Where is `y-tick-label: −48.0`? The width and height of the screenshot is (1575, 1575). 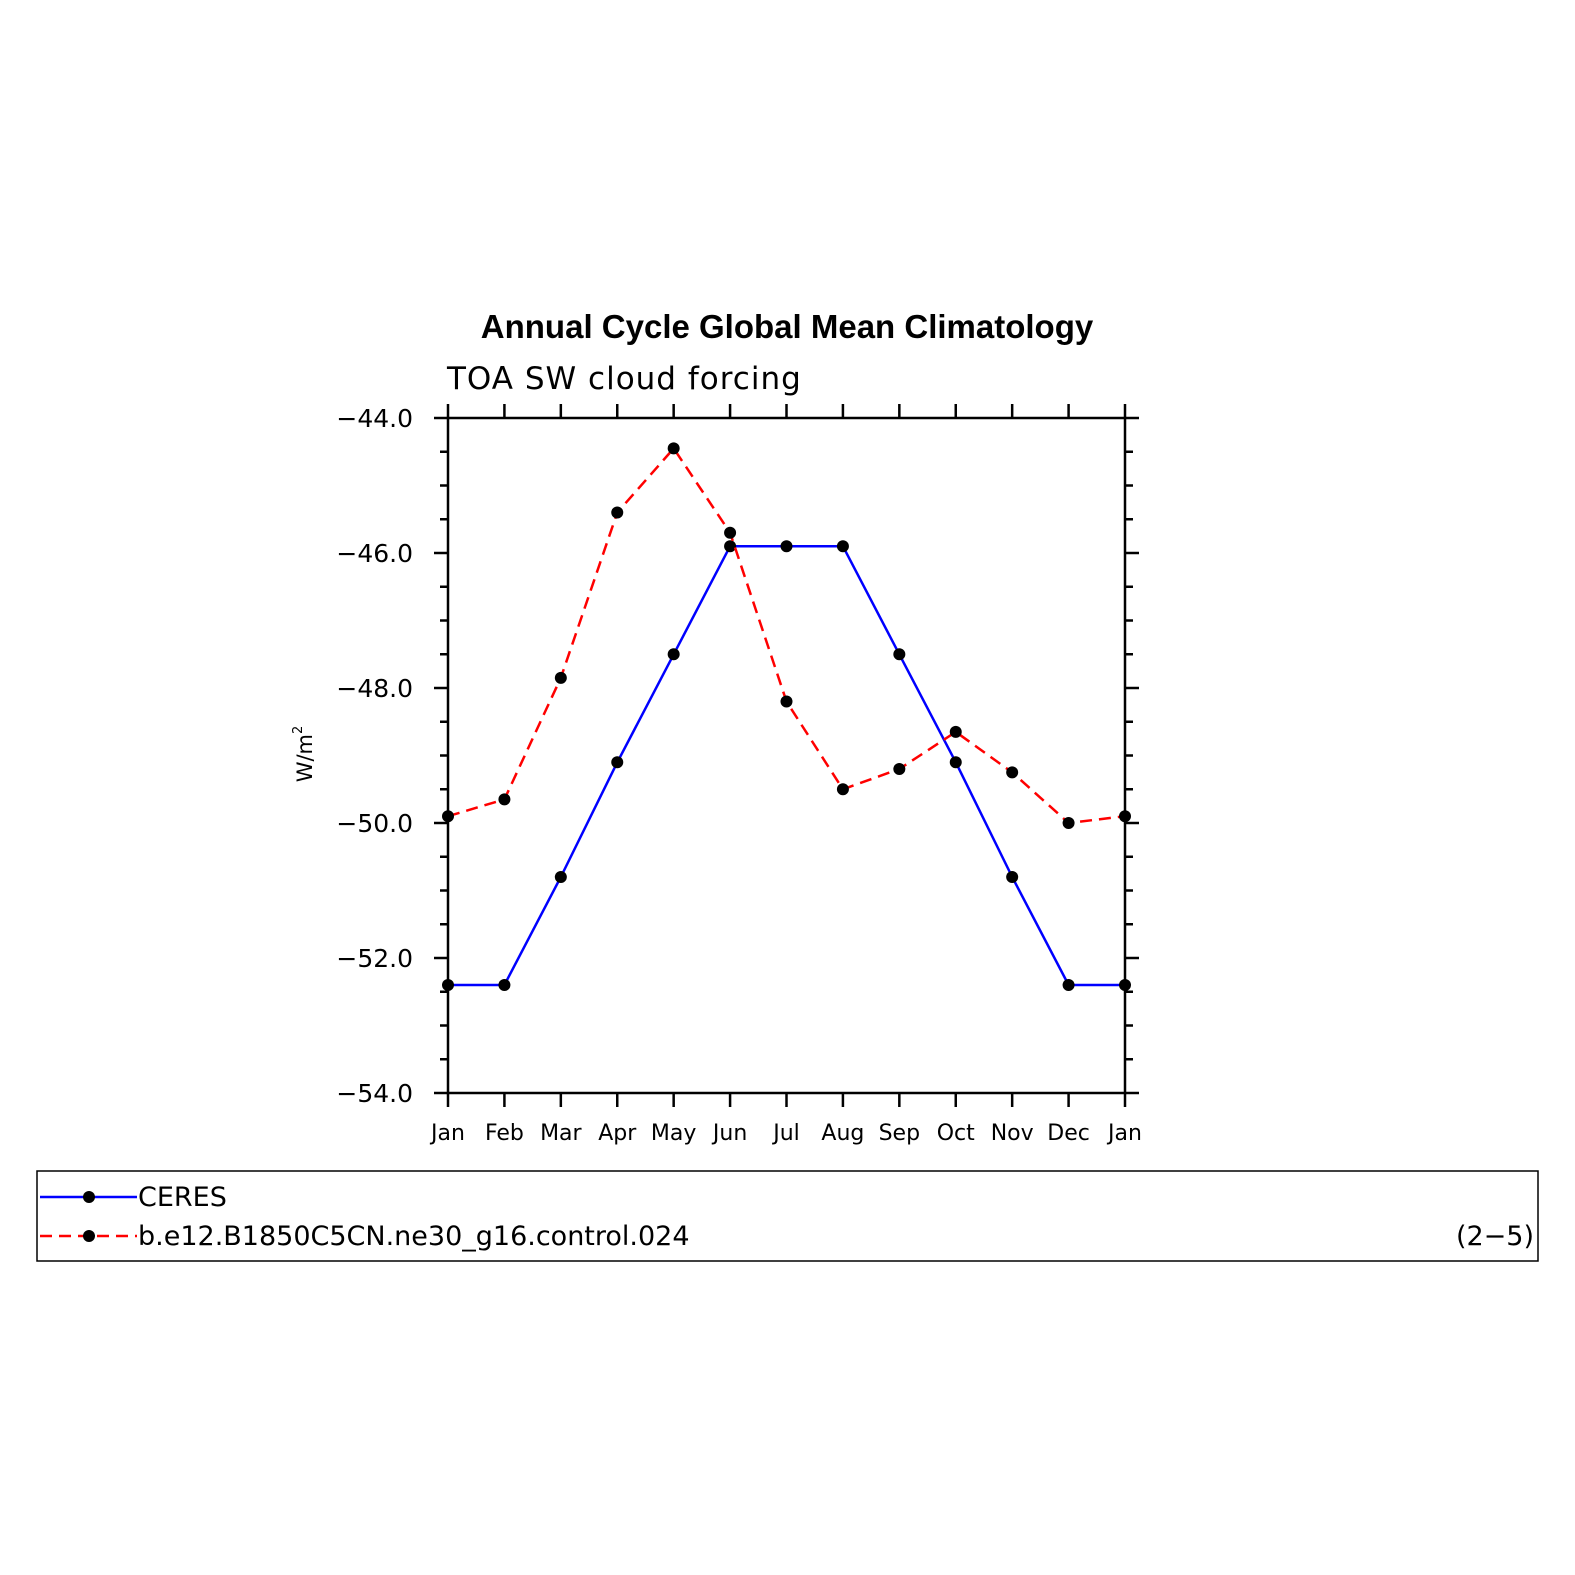 y-tick-label: −48.0 is located at coordinates (374, 688).